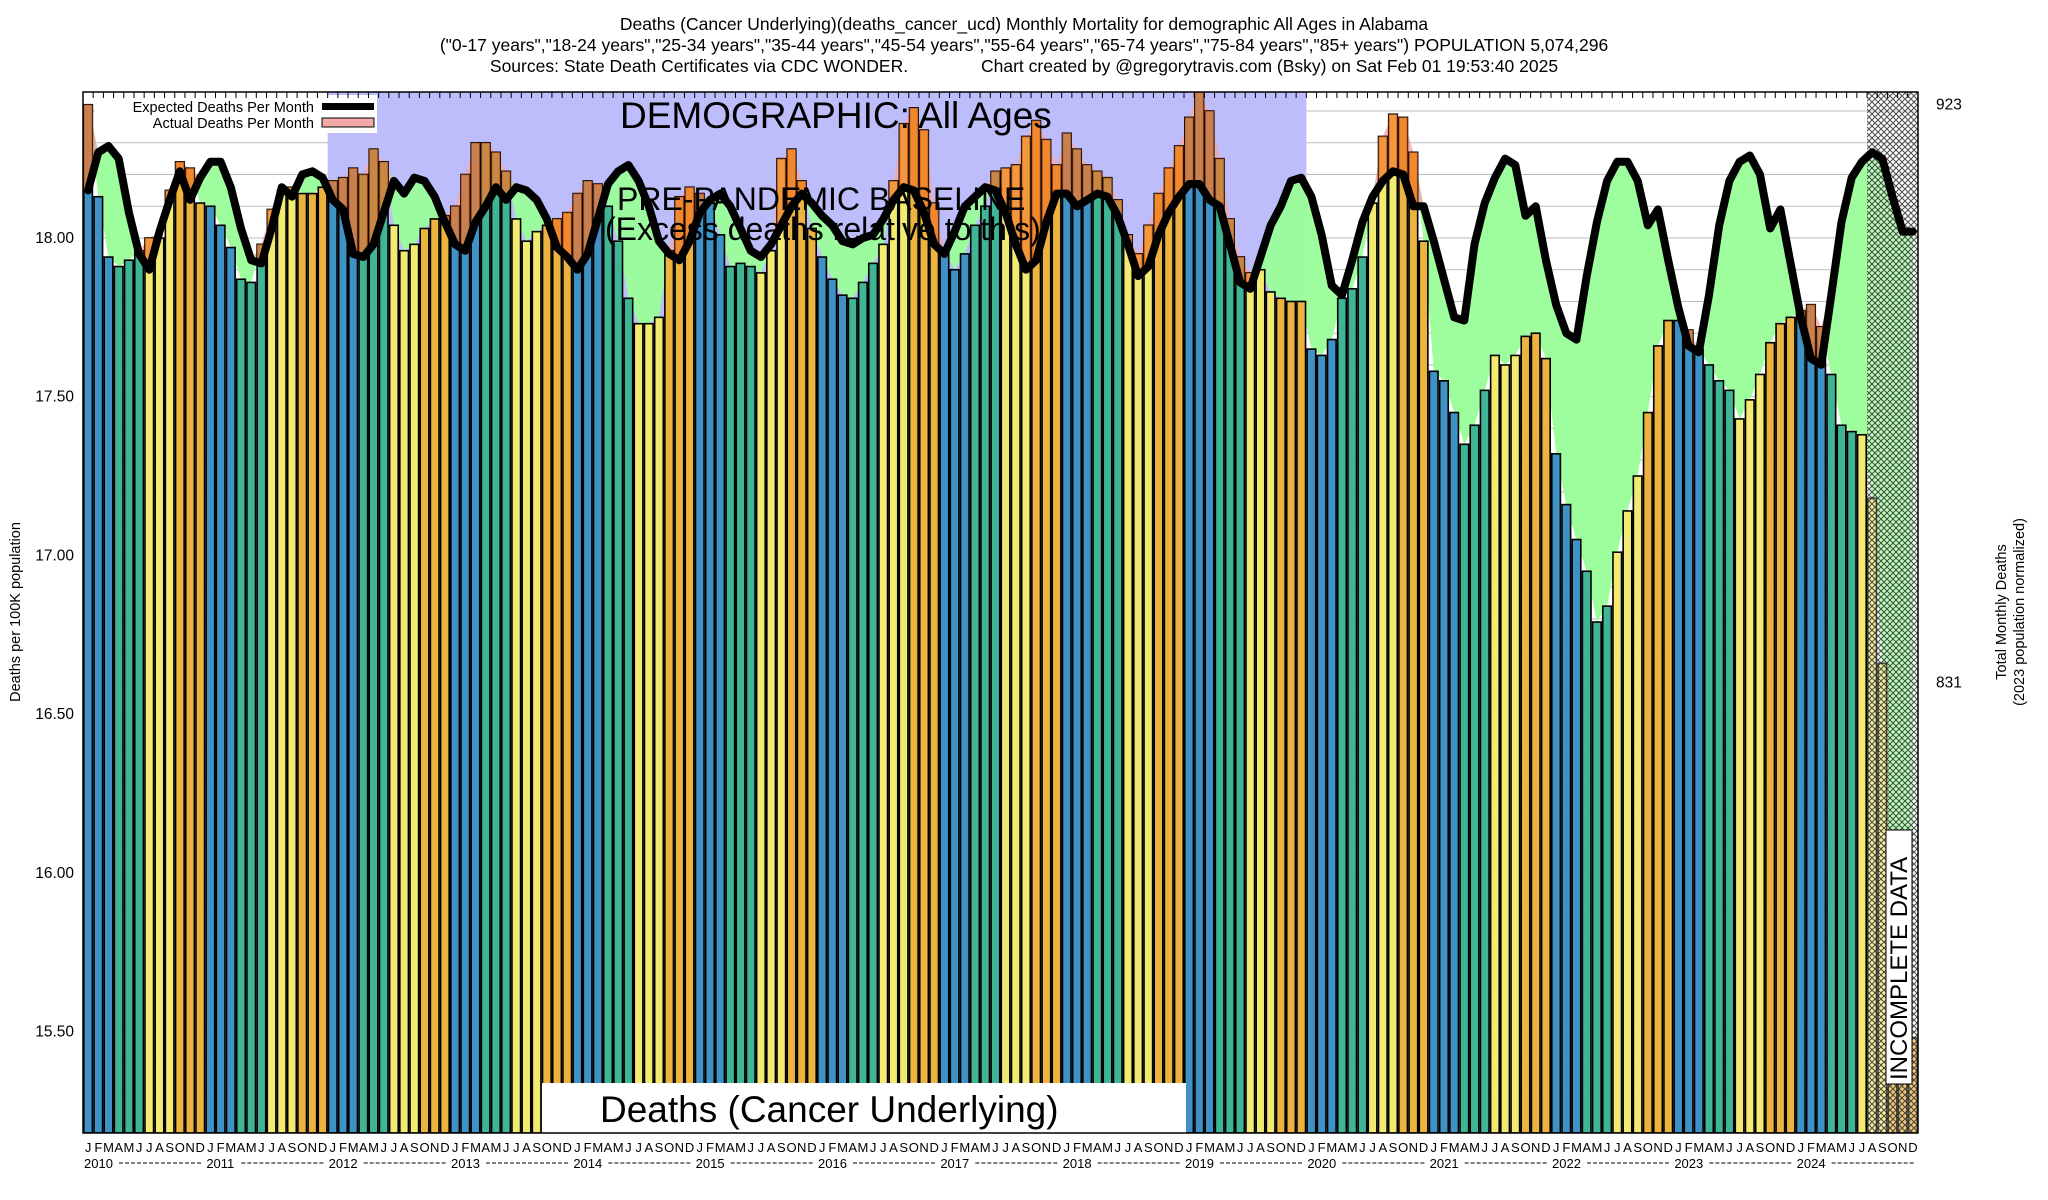  Describe the element at coordinates (1899, 968) in the screenshot. I see `incomplete-label: INCOMPLETE DATA` at that location.